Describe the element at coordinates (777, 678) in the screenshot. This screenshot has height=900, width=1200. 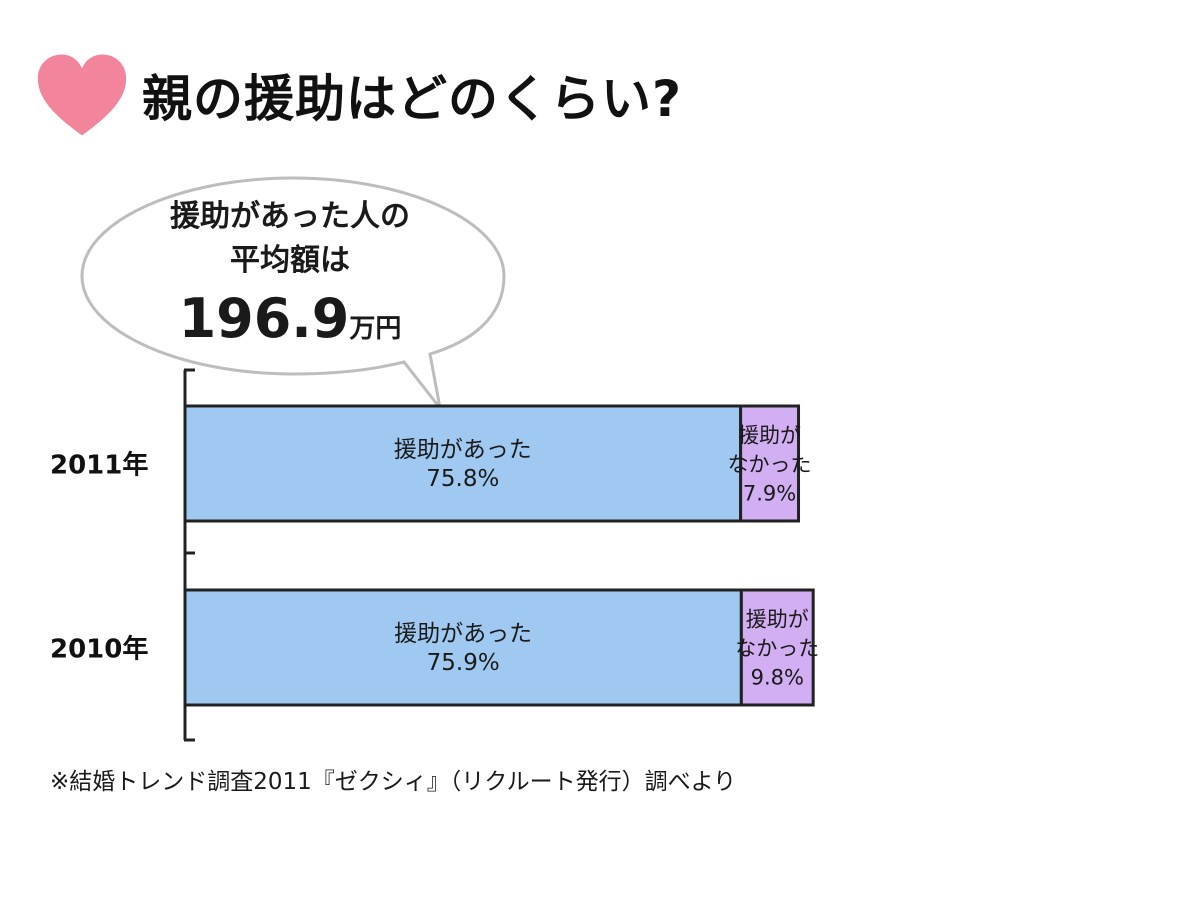
I see `data-label: 9.8%` at that location.